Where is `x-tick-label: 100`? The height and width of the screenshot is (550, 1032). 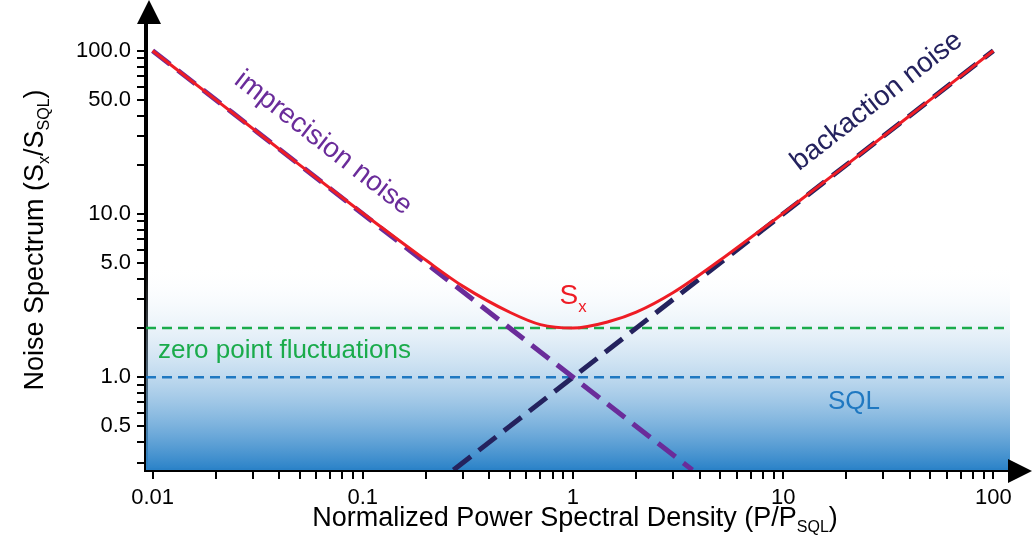
x-tick-label: 100 is located at coordinates (993, 497).